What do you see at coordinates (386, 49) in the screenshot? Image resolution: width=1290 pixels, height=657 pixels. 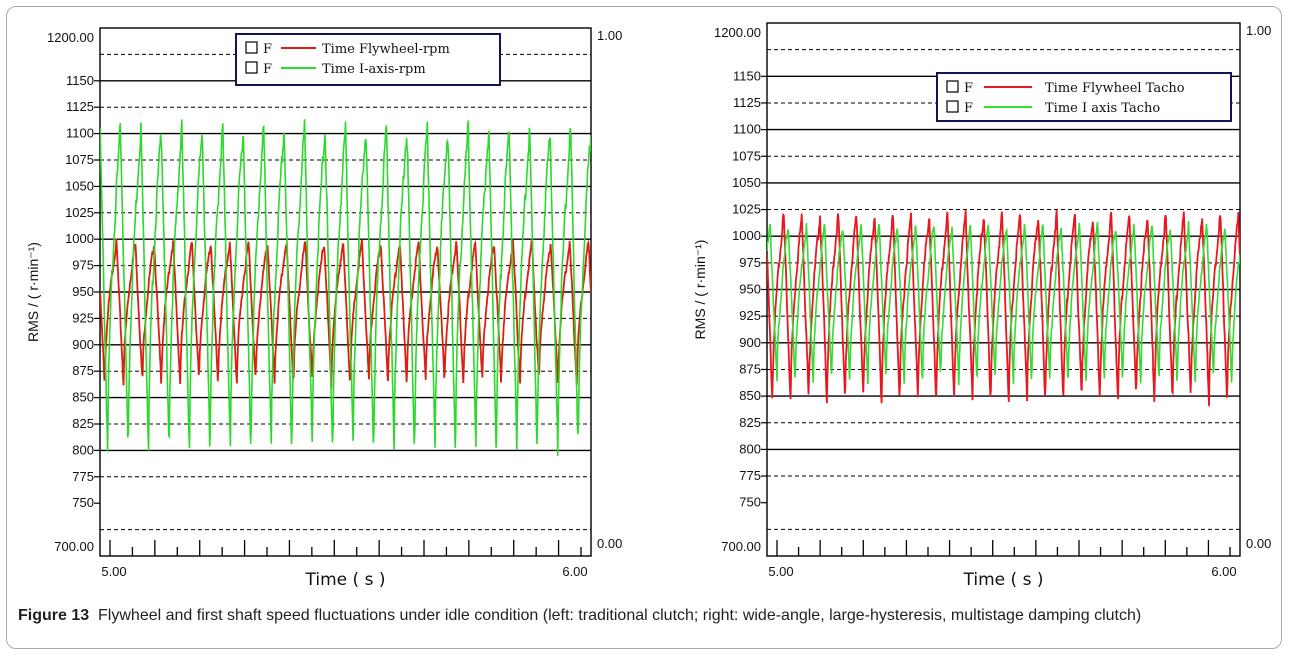 I see `legend-label: Time Flywheel-rpm` at bounding box center [386, 49].